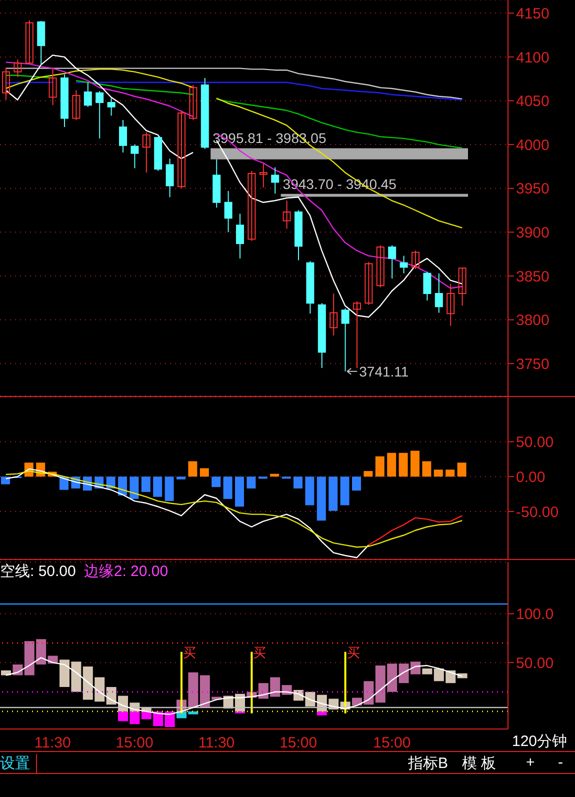  What do you see at coordinates (533, 57) in the screenshot?
I see `y-tick-label: 4100` at bounding box center [533, 57].